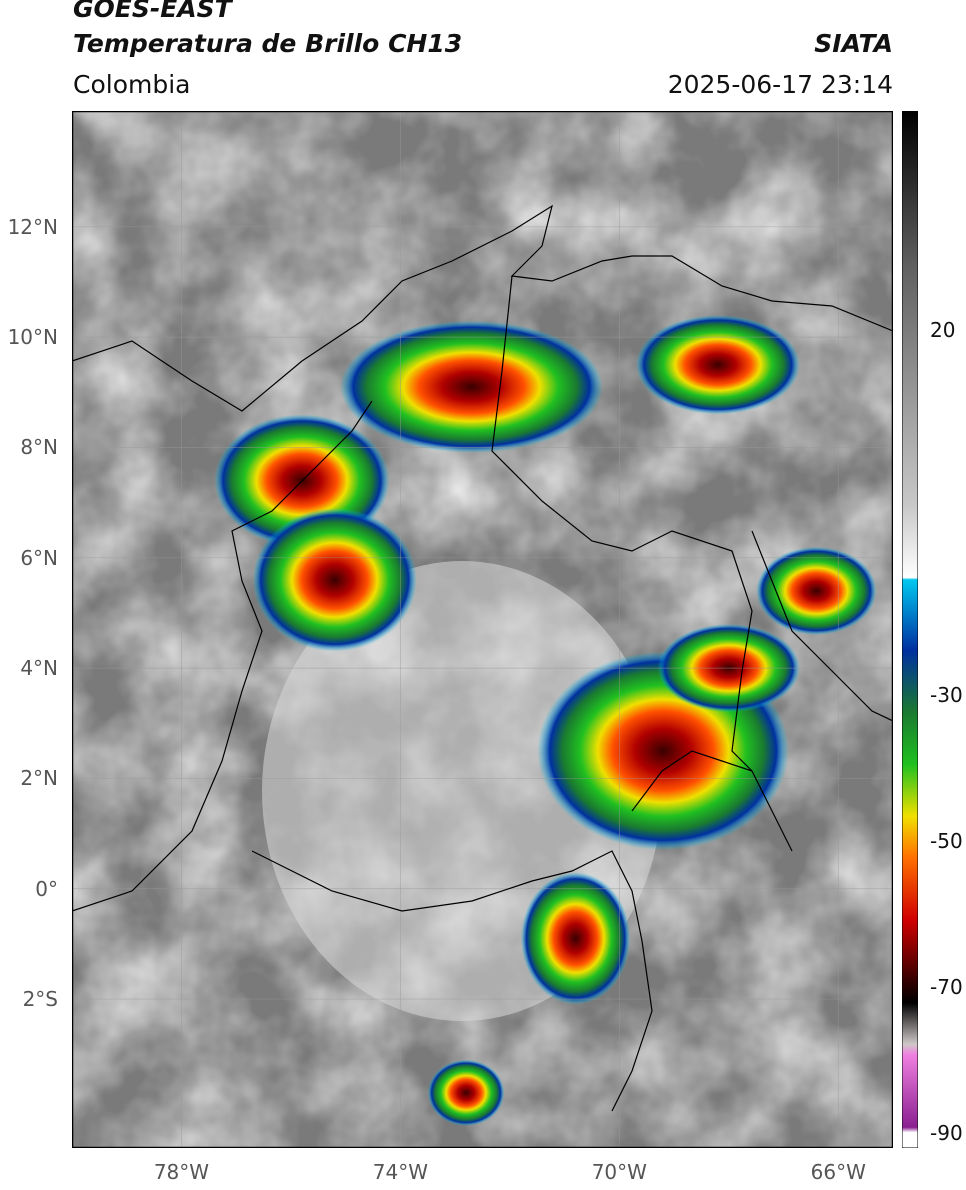  What do you see at coordinates (943, 330) in the screenshot?
I see `colorbar-tick-label: 20` at bounding box center [943, 330].